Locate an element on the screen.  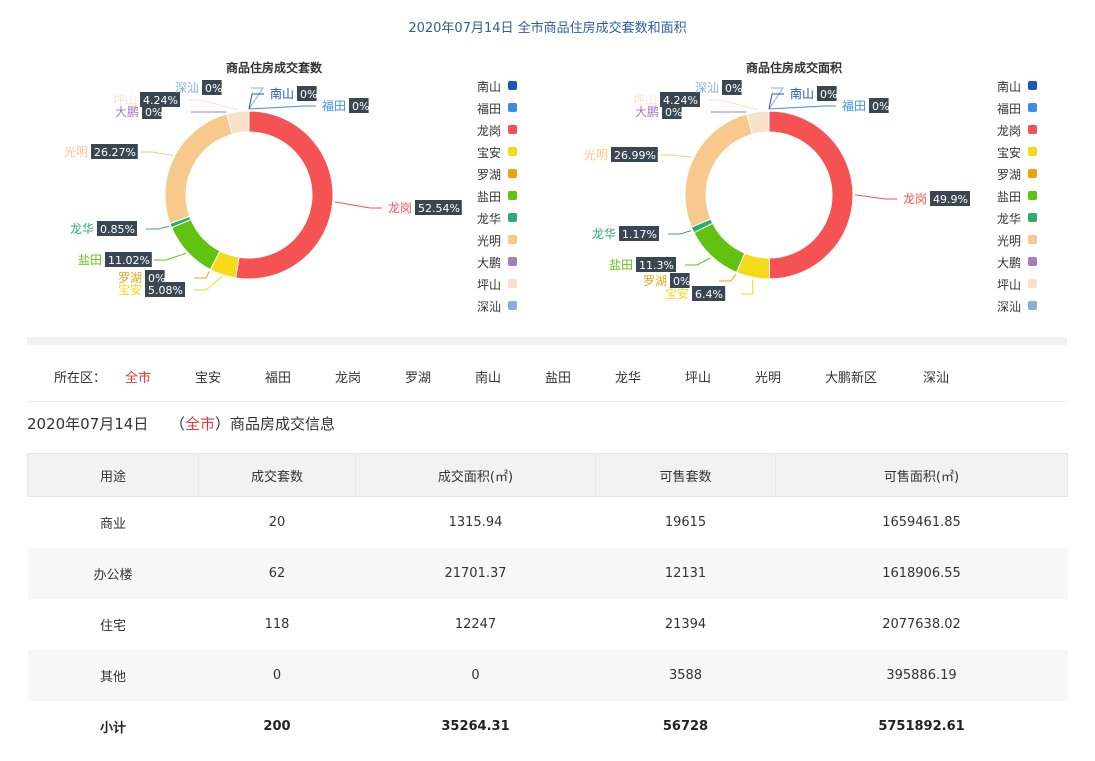
filter-item-guangming: 光明 is located at coordinates (768, 378).